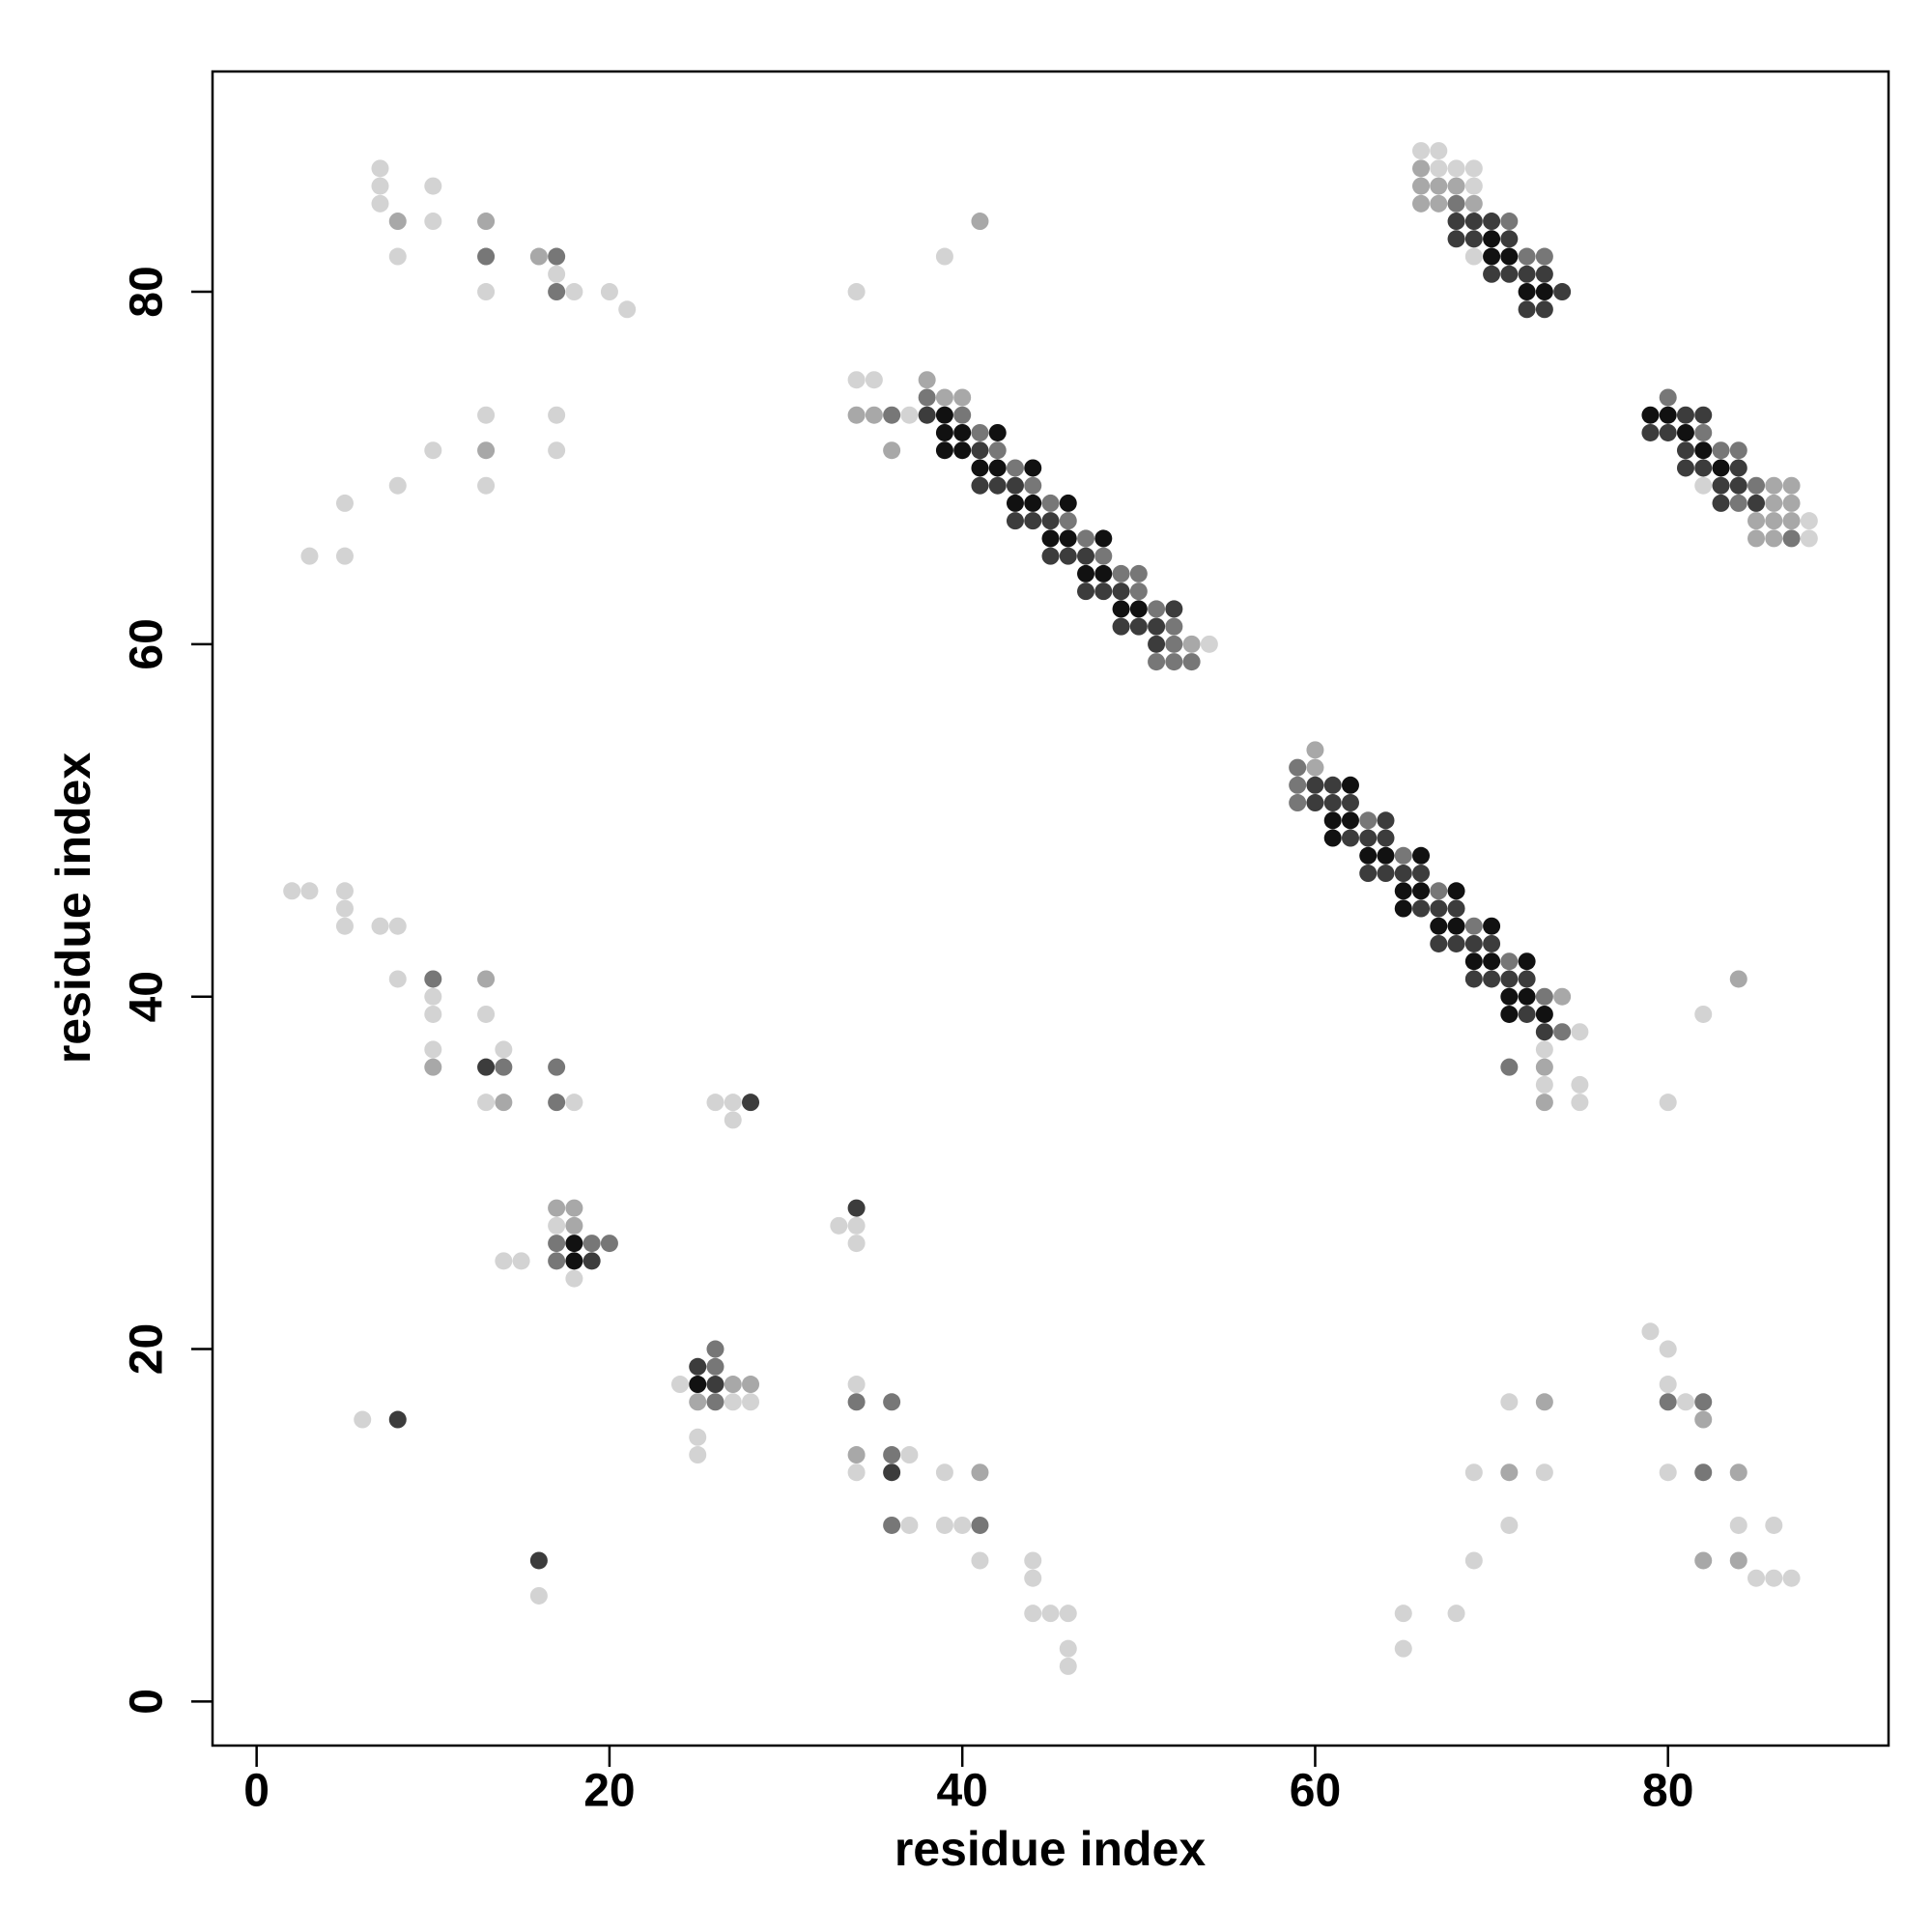  I want to click on y-tick-label: 0, so click(147, 1702).